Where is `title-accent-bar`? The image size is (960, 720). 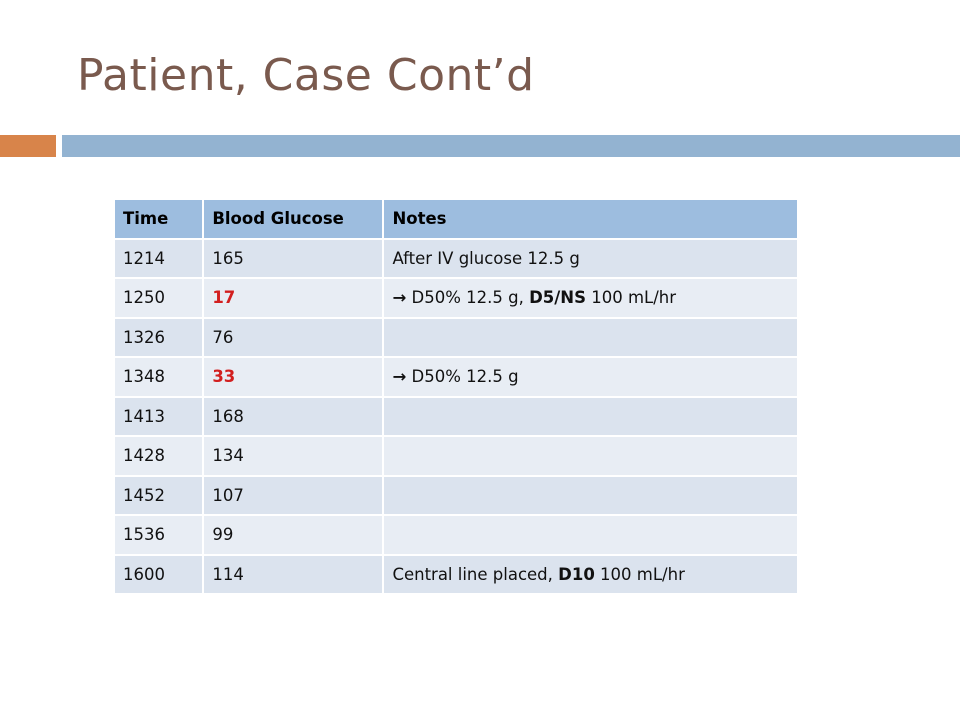 title-accent-bar is located at coordinates (28, 146).